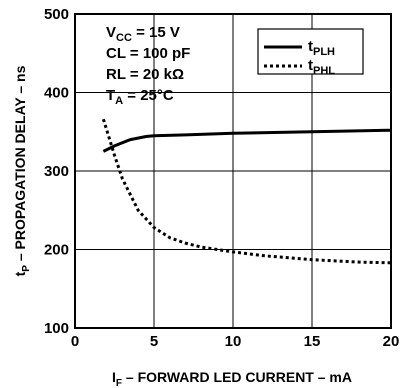 Image resolution: width=405 pixels, height=388 pixels. What do you see at coordinates (75, 341) in the screenshot?
I see `x-tick-label: 0` at bounding box center [75, 341].